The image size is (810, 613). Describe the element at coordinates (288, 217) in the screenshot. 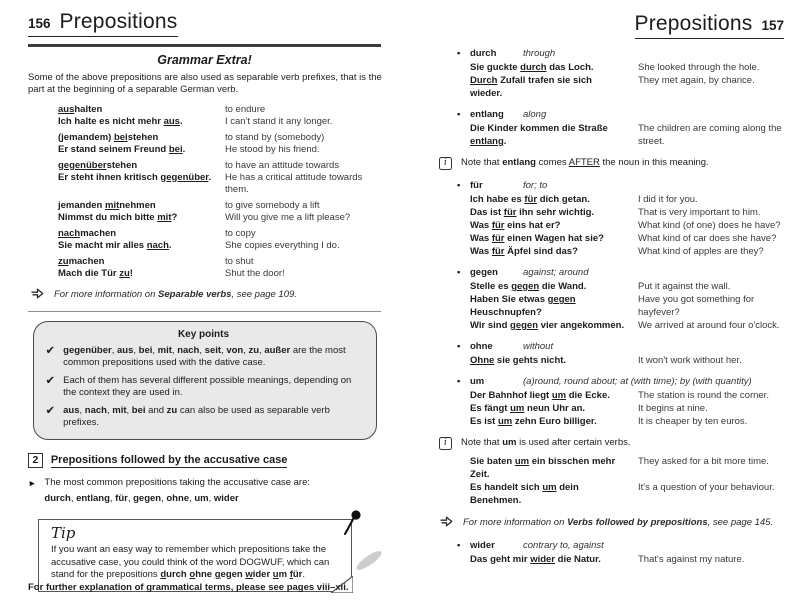

I see `english-text: Will you give me a lift please?` at that location.